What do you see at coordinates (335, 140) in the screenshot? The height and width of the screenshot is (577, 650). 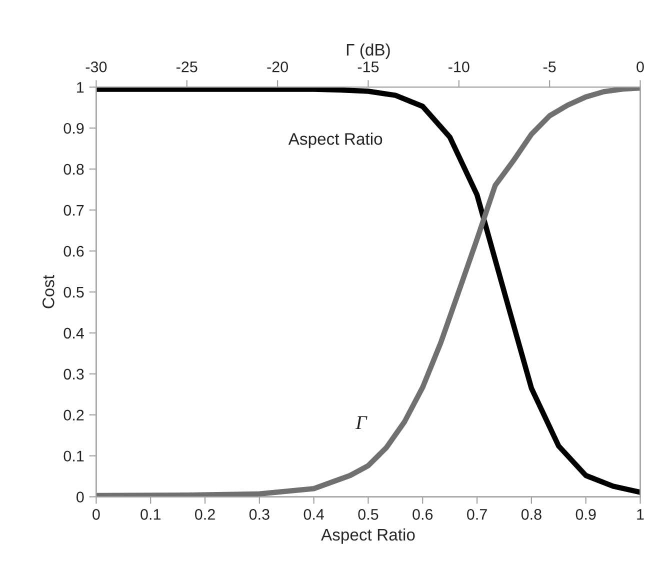 I see `annotation: Aspect Ratio` at bounding box center [335, 140].